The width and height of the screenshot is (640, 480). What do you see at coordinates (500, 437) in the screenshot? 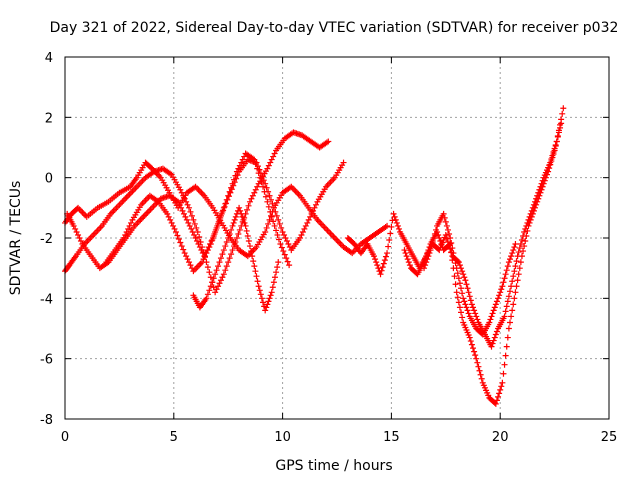
I see `x-tick-label: 20` at bounding box center [500, 437].